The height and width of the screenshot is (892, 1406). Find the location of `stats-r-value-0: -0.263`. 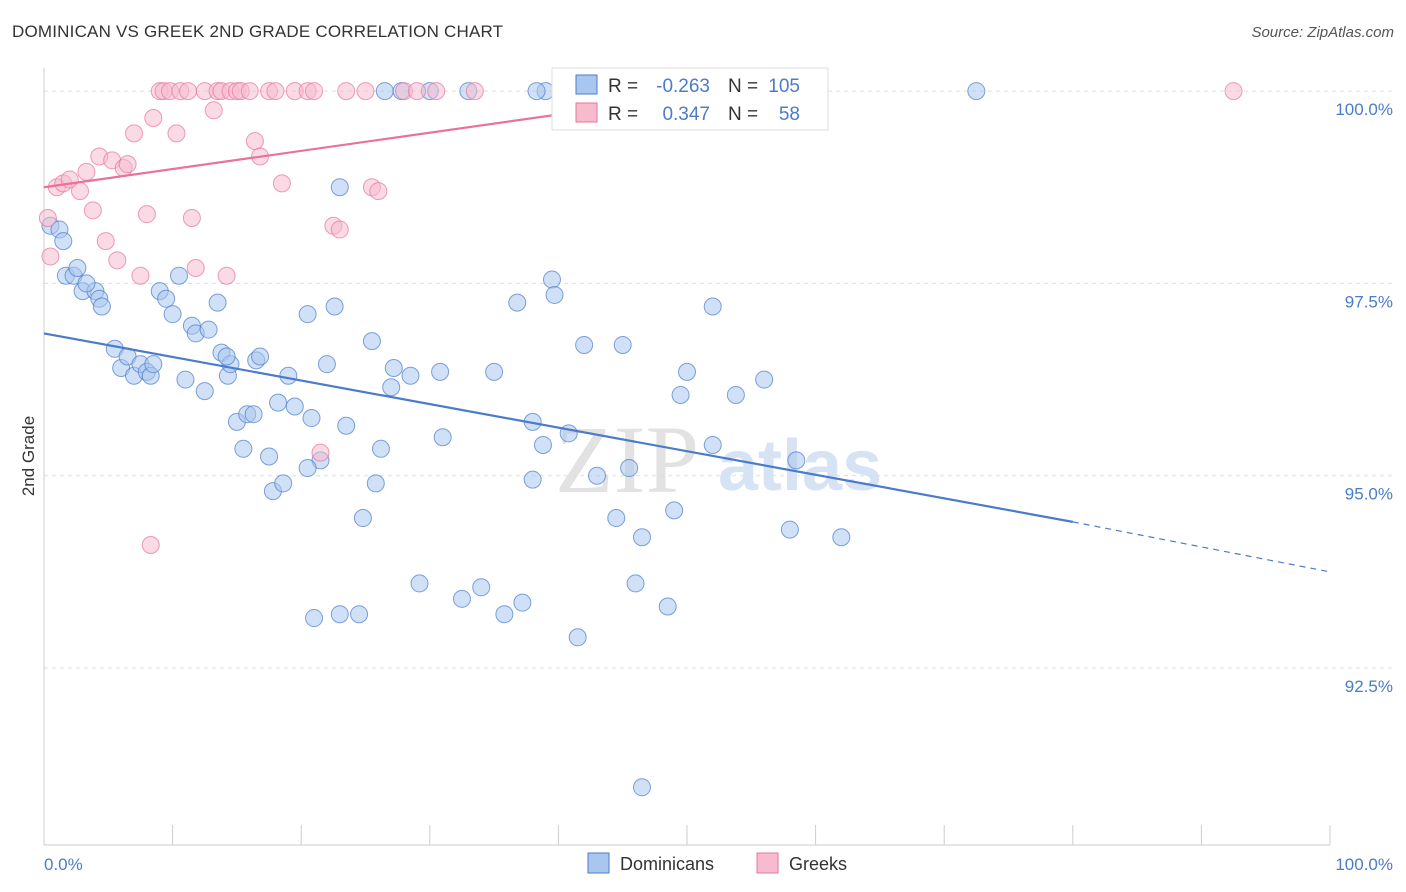

stats-r-value-0: -0.263 is located at coordinates (683, 86).